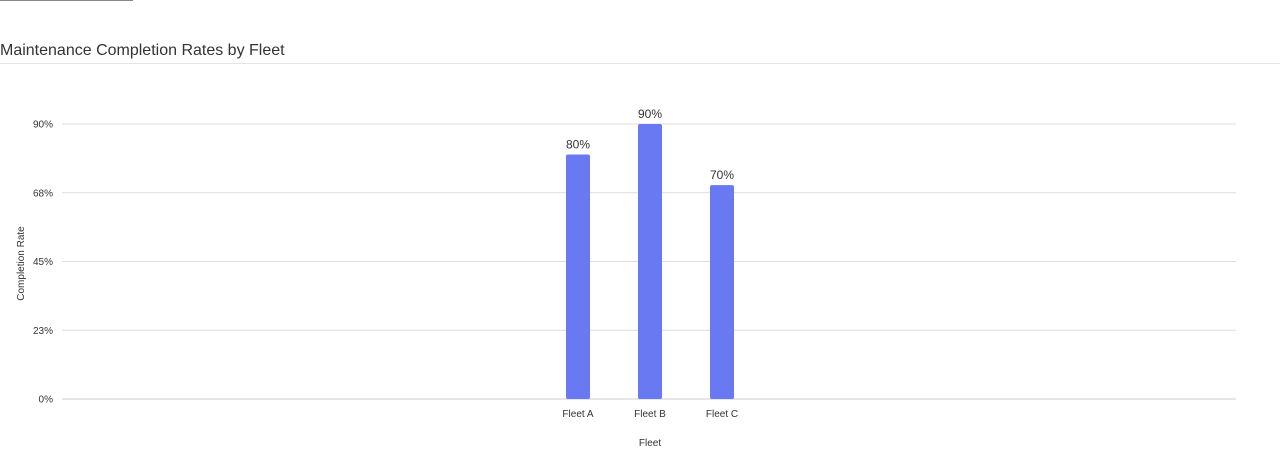 The image size is (1280, 454). I want to click on x-axis-title: Fleet, so click(650, 443).